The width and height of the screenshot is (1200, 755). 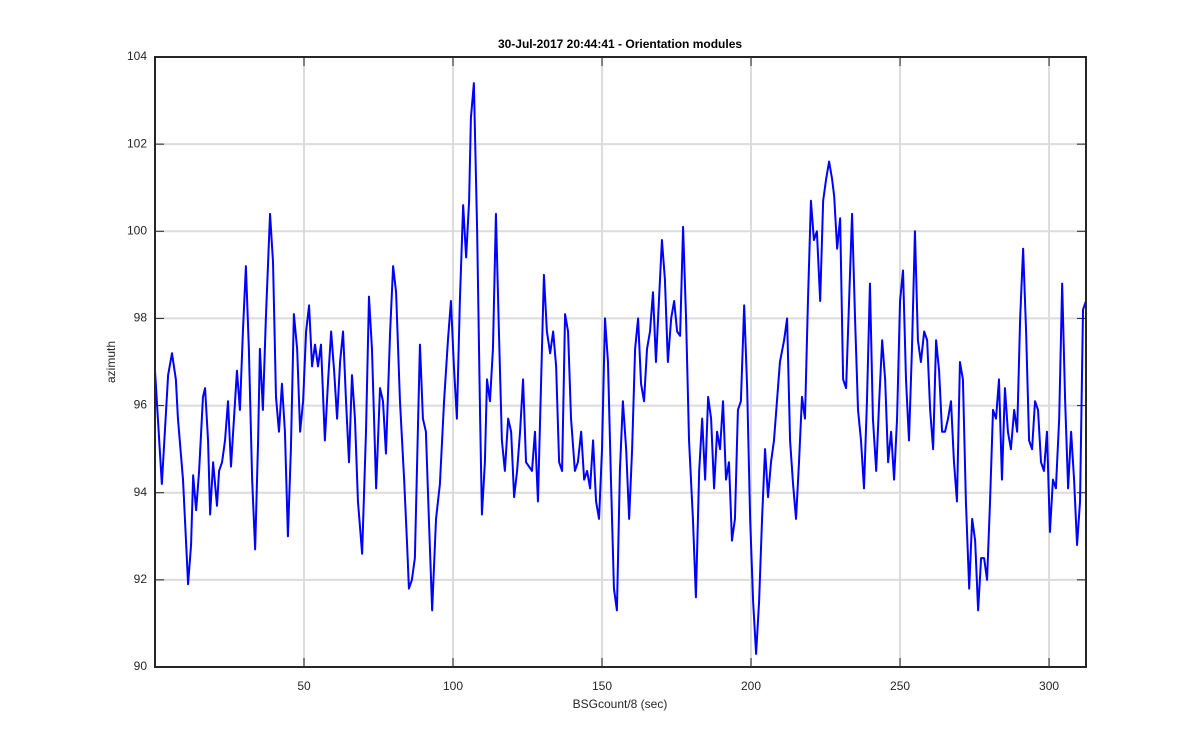 What do you see at coordinates (137, 56) in the screenshot?
I see `y-tick-label: 104` at bounding box center [137, 56].